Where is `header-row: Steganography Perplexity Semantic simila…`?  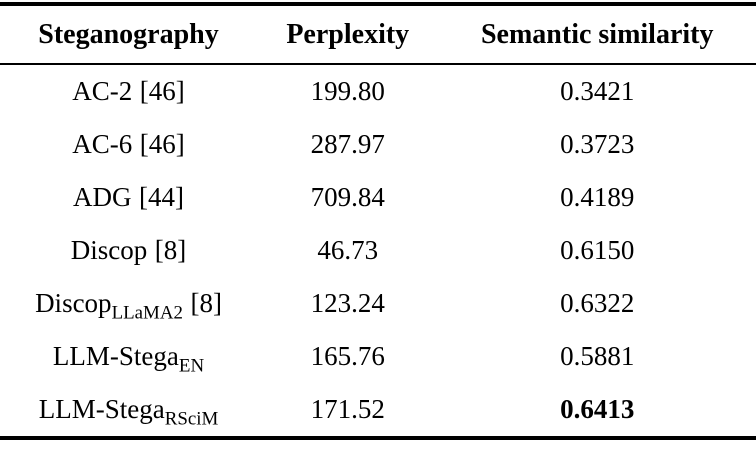
header-row: Steganography Perplexity Semantic simila… is located at coordinates (378, 34).